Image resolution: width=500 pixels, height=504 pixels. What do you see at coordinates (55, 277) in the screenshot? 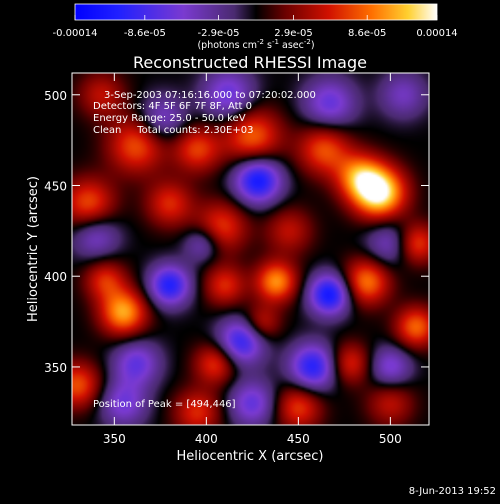
I see `y-tick-label: 400` at bounding box center [55, 277].